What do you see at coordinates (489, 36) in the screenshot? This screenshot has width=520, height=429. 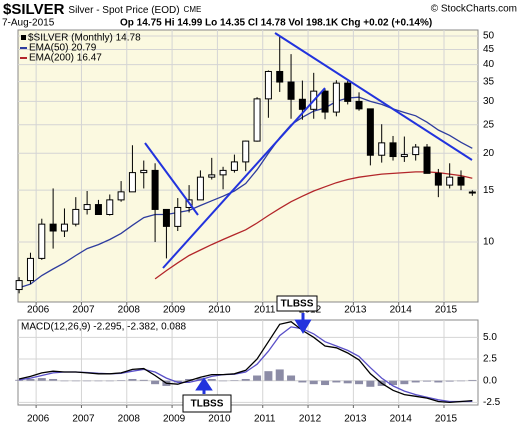 I see `y-tick-label: 50` at bounding box center [489, 36].